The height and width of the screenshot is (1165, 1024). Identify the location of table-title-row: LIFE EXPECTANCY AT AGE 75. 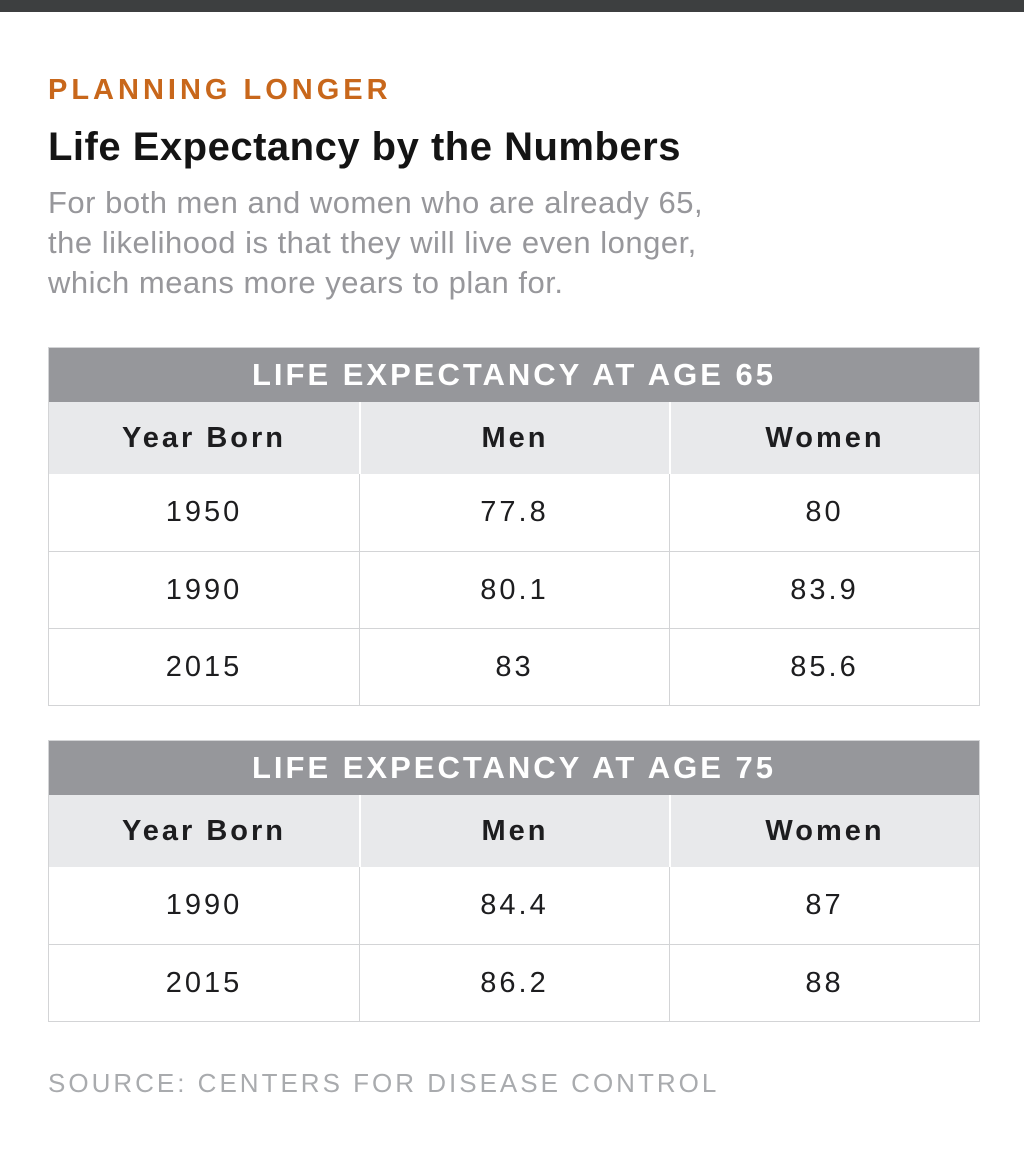
(514, 768).